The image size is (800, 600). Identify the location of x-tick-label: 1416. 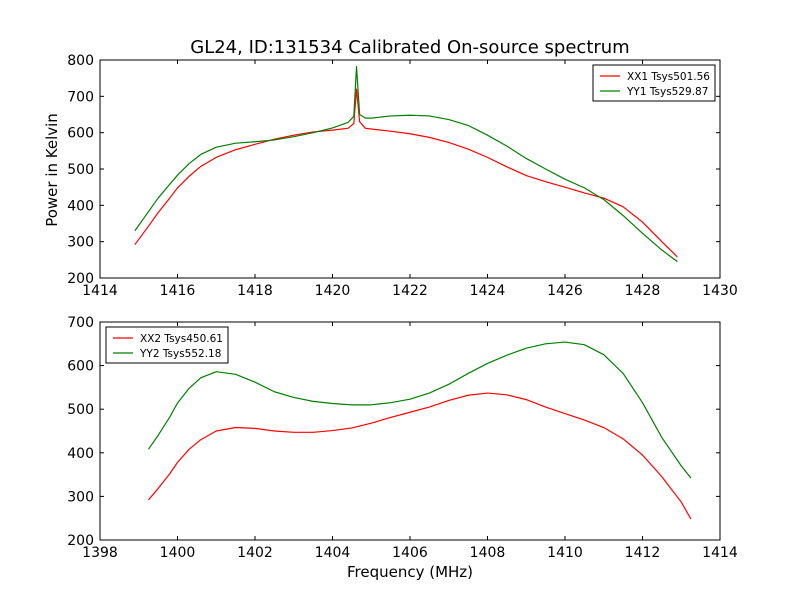
(178, 291).